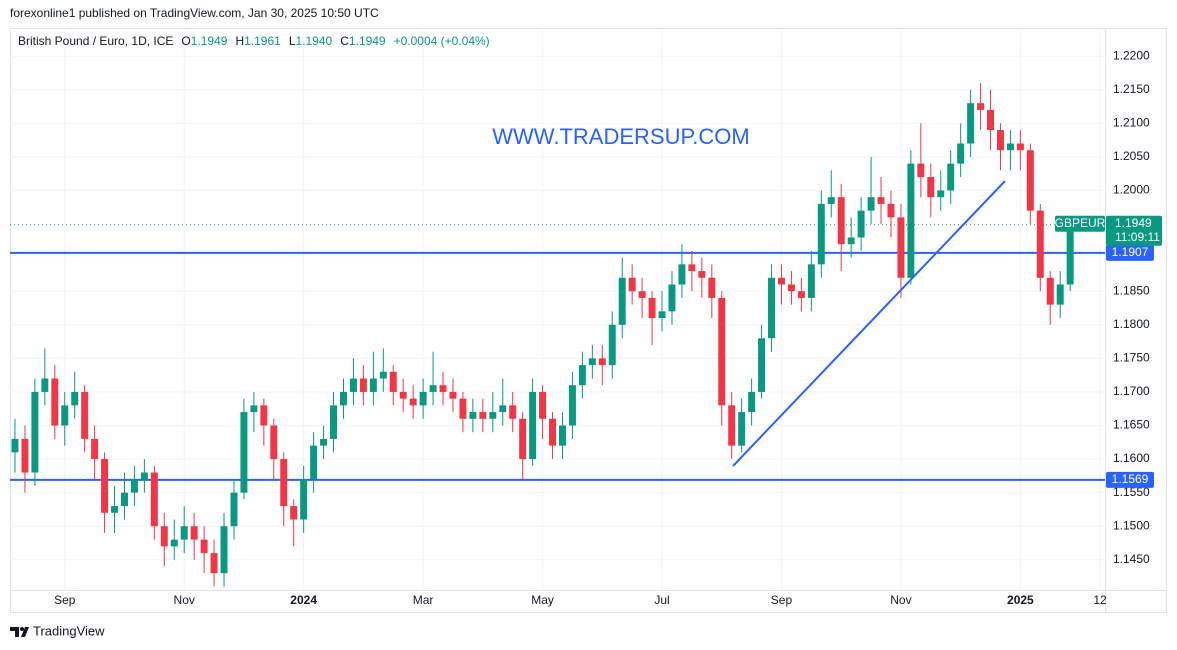  I want to click on x-tick-label: Jul, so click(661, 600).